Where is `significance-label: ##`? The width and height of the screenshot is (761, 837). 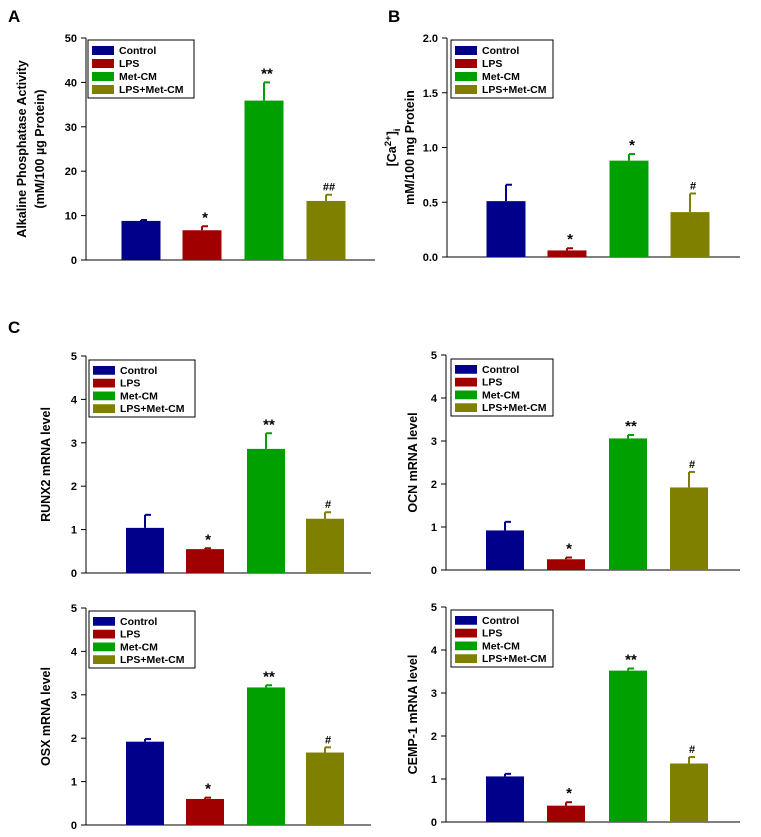
significance-label: ## is located at coordinates (329, 188).